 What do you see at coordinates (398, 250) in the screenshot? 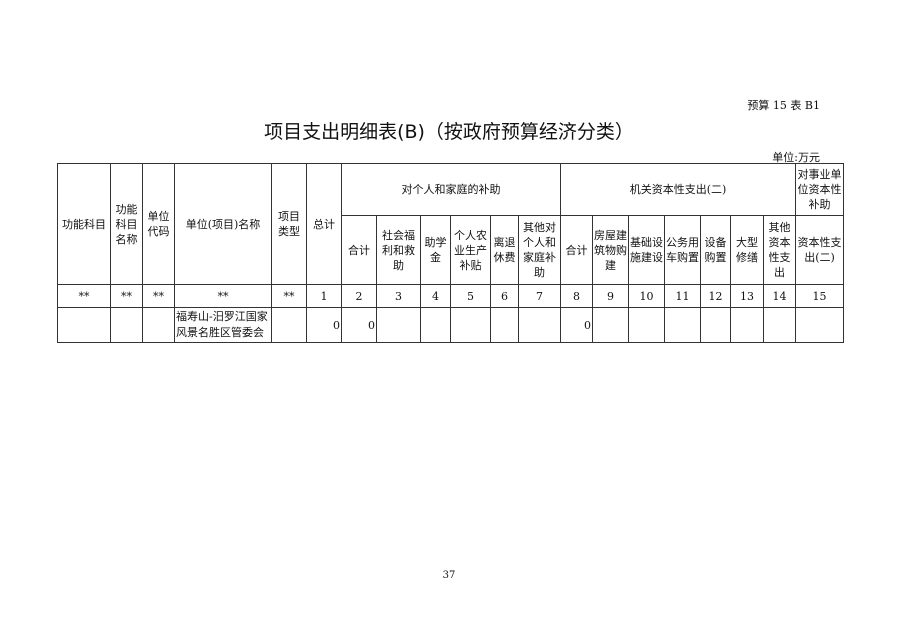
I see `sub-header: 社会福利和救助` at bounding box center [398, 250].